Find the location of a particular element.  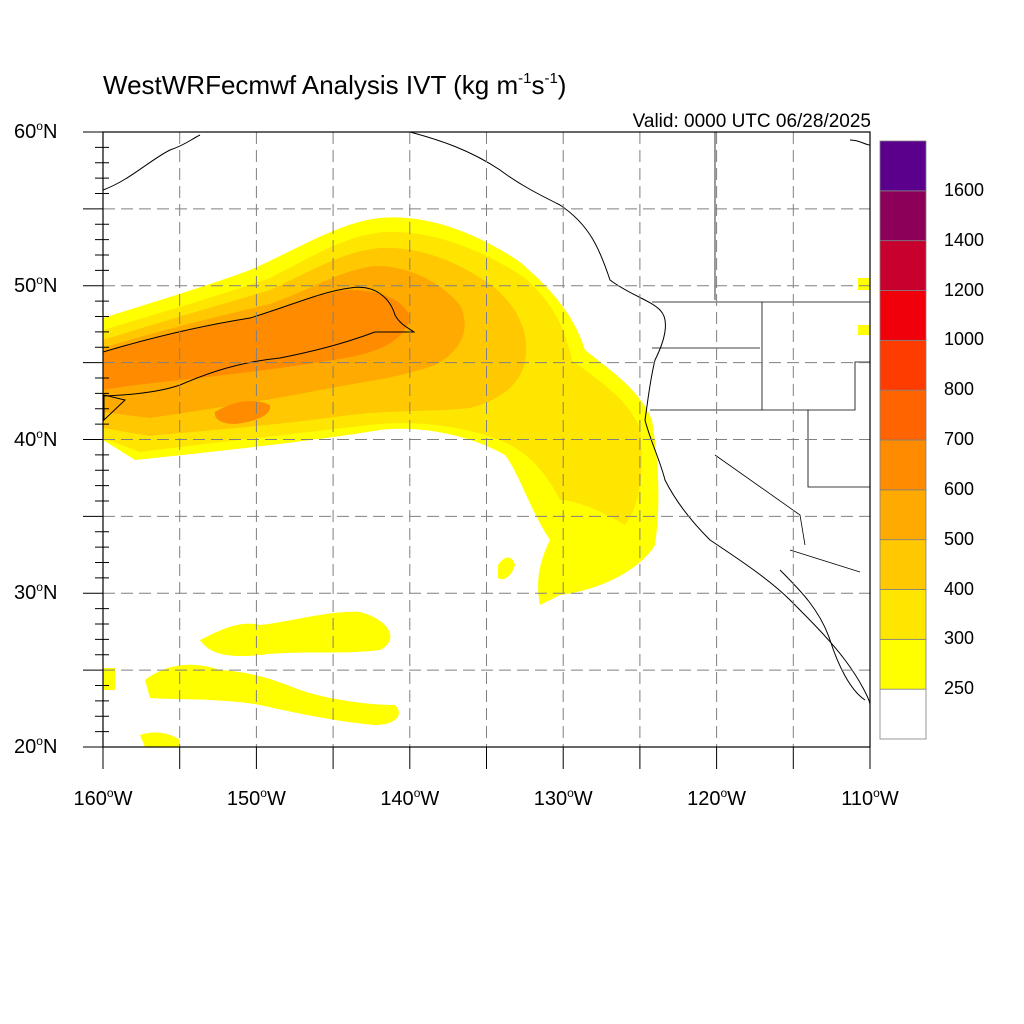

colorbar-label: 500 is located at coordinates (959, 538).